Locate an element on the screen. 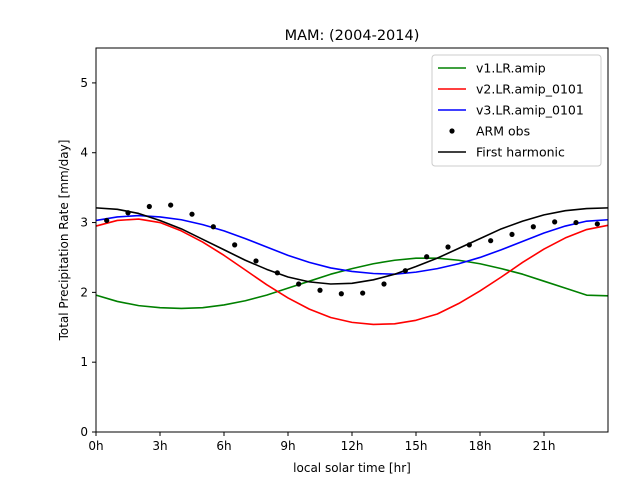 The height and width of the screenshot is (484, 640). legend-label-0: v1.LR.amip is located at coordinates (511, 68).